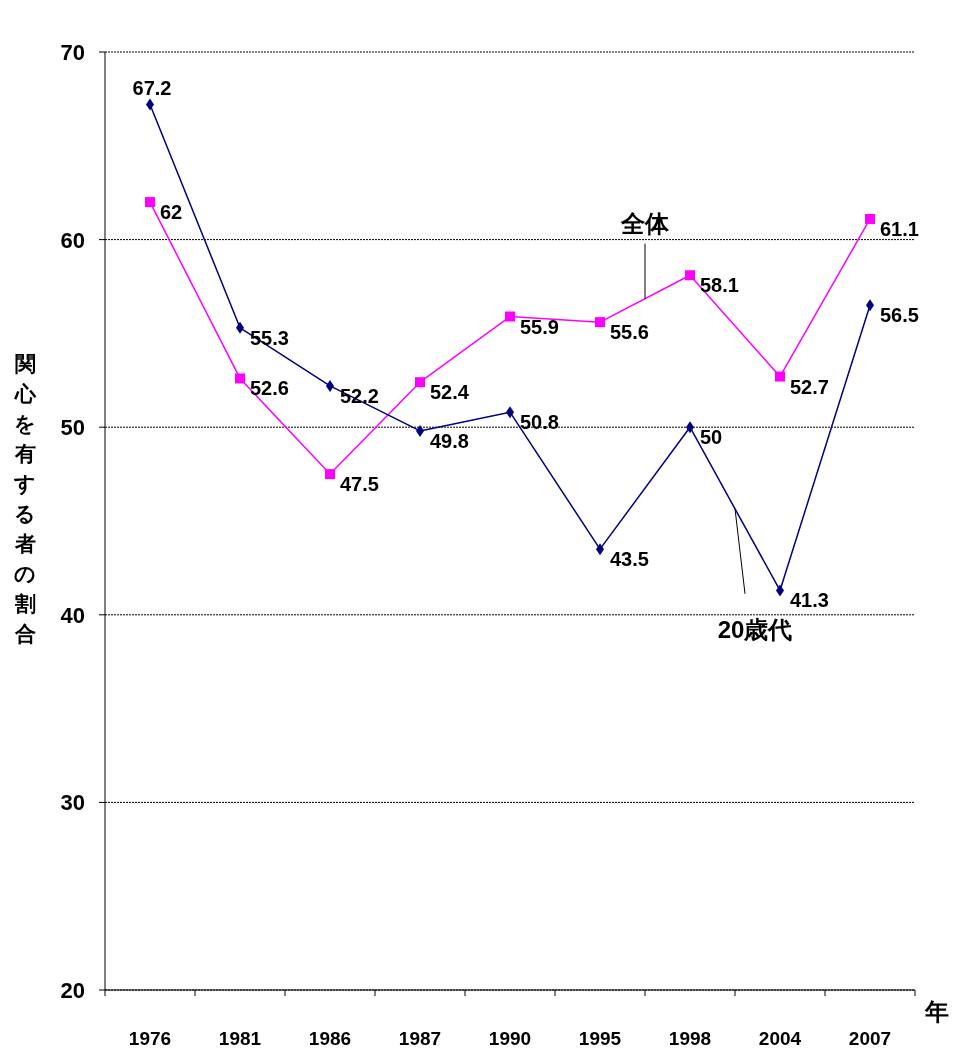  I want to click on y-tick-label: 70, so click(72, 52).